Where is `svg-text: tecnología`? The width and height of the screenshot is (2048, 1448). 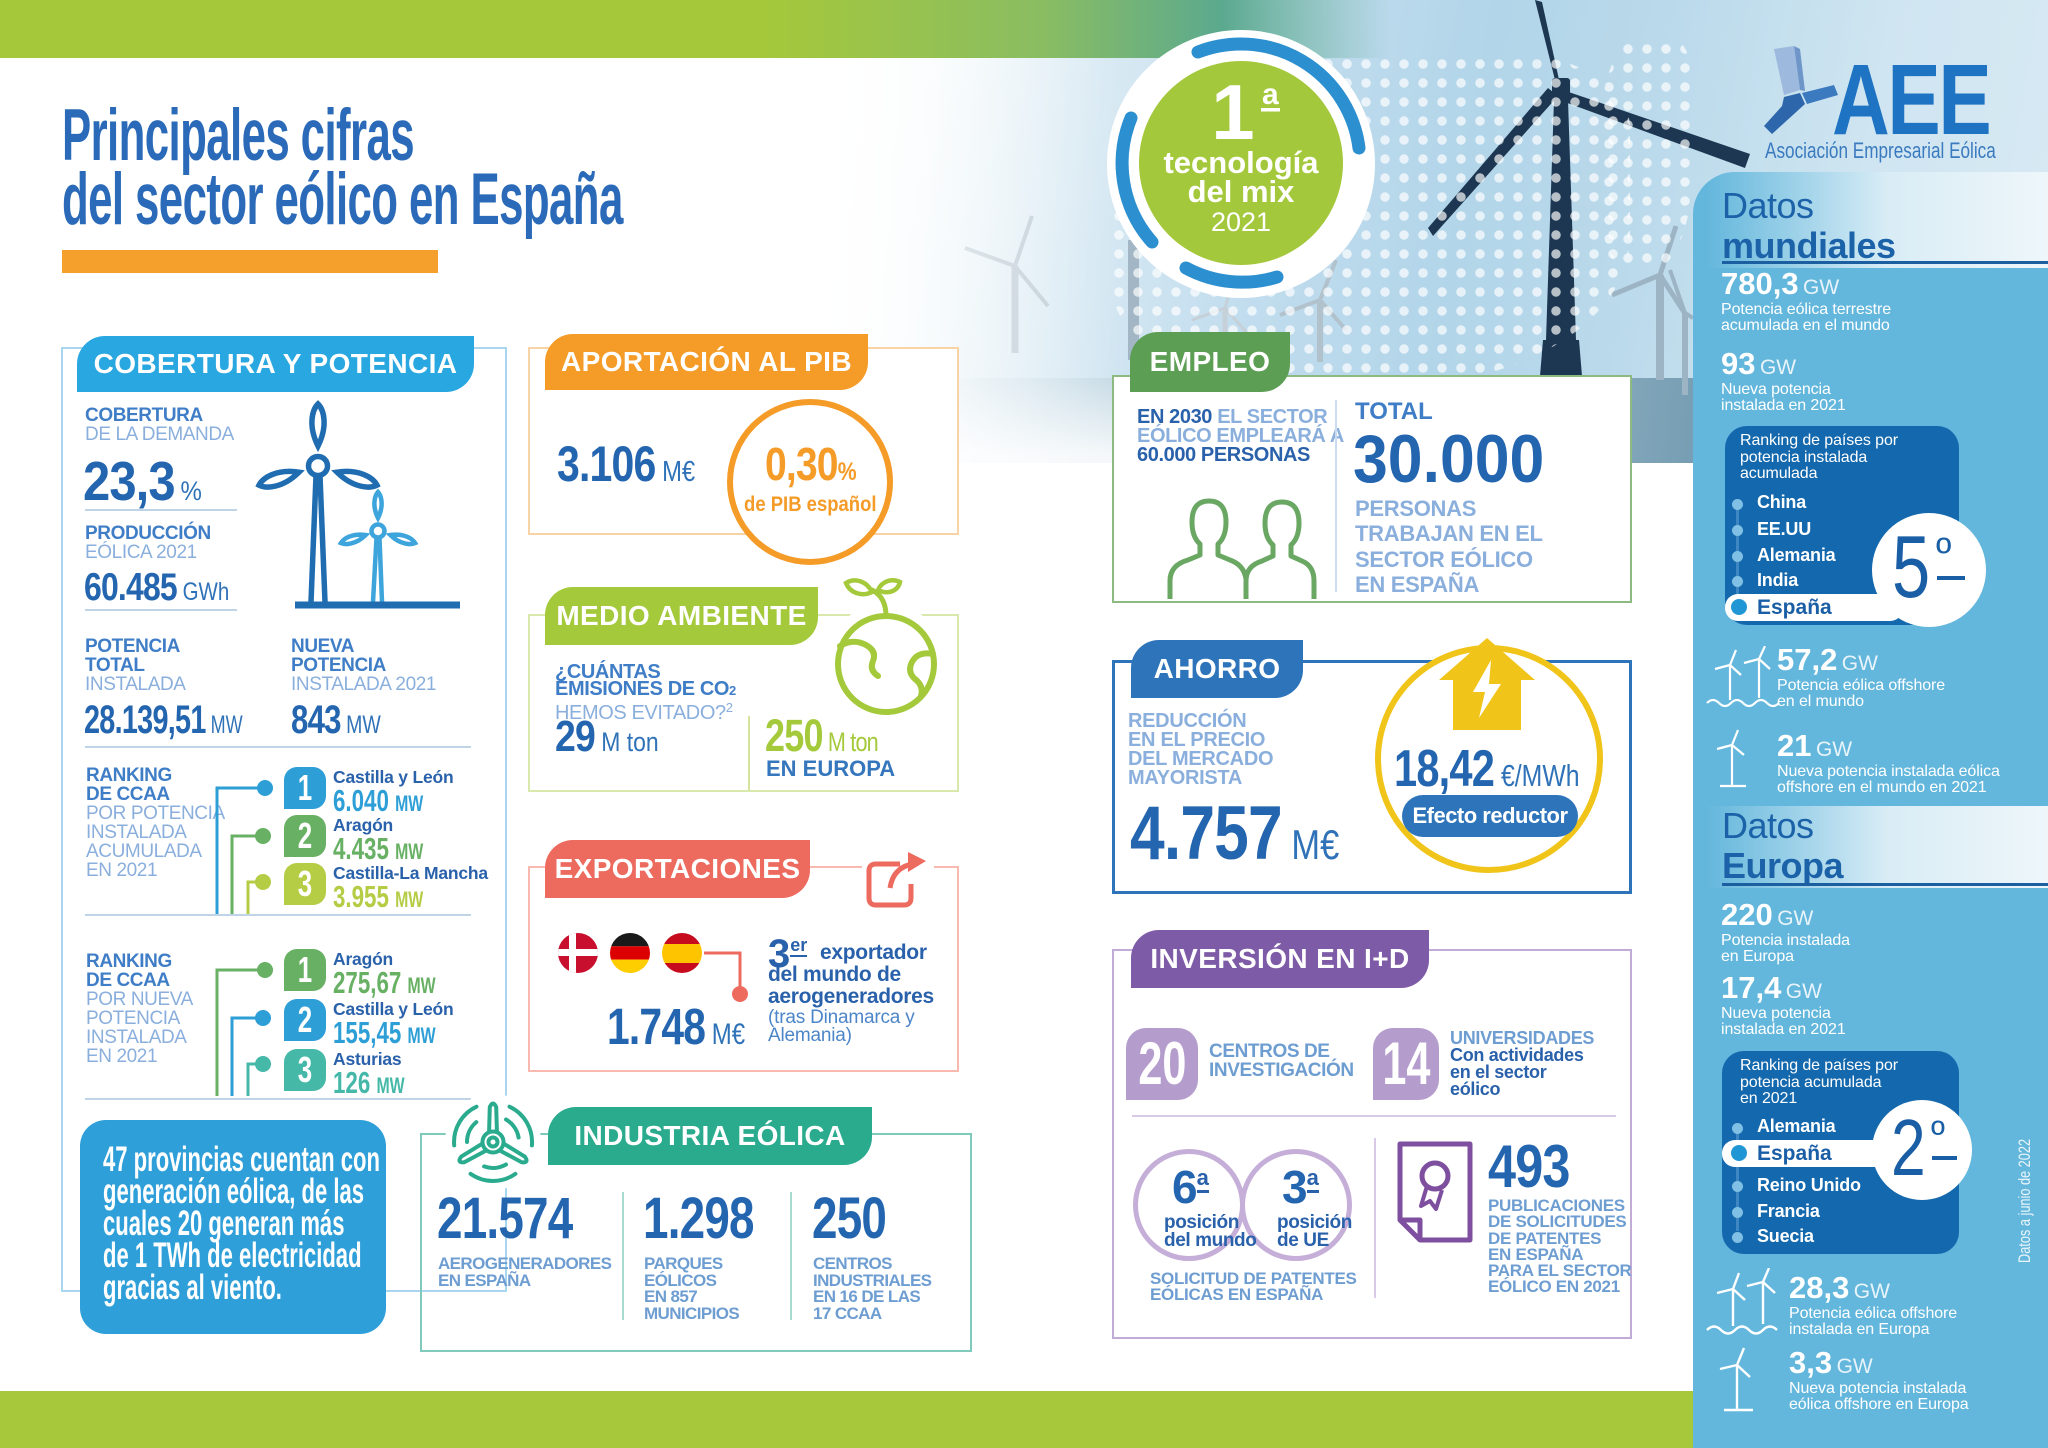
svg-text: tecnología is located at coordinates (1241, 162).